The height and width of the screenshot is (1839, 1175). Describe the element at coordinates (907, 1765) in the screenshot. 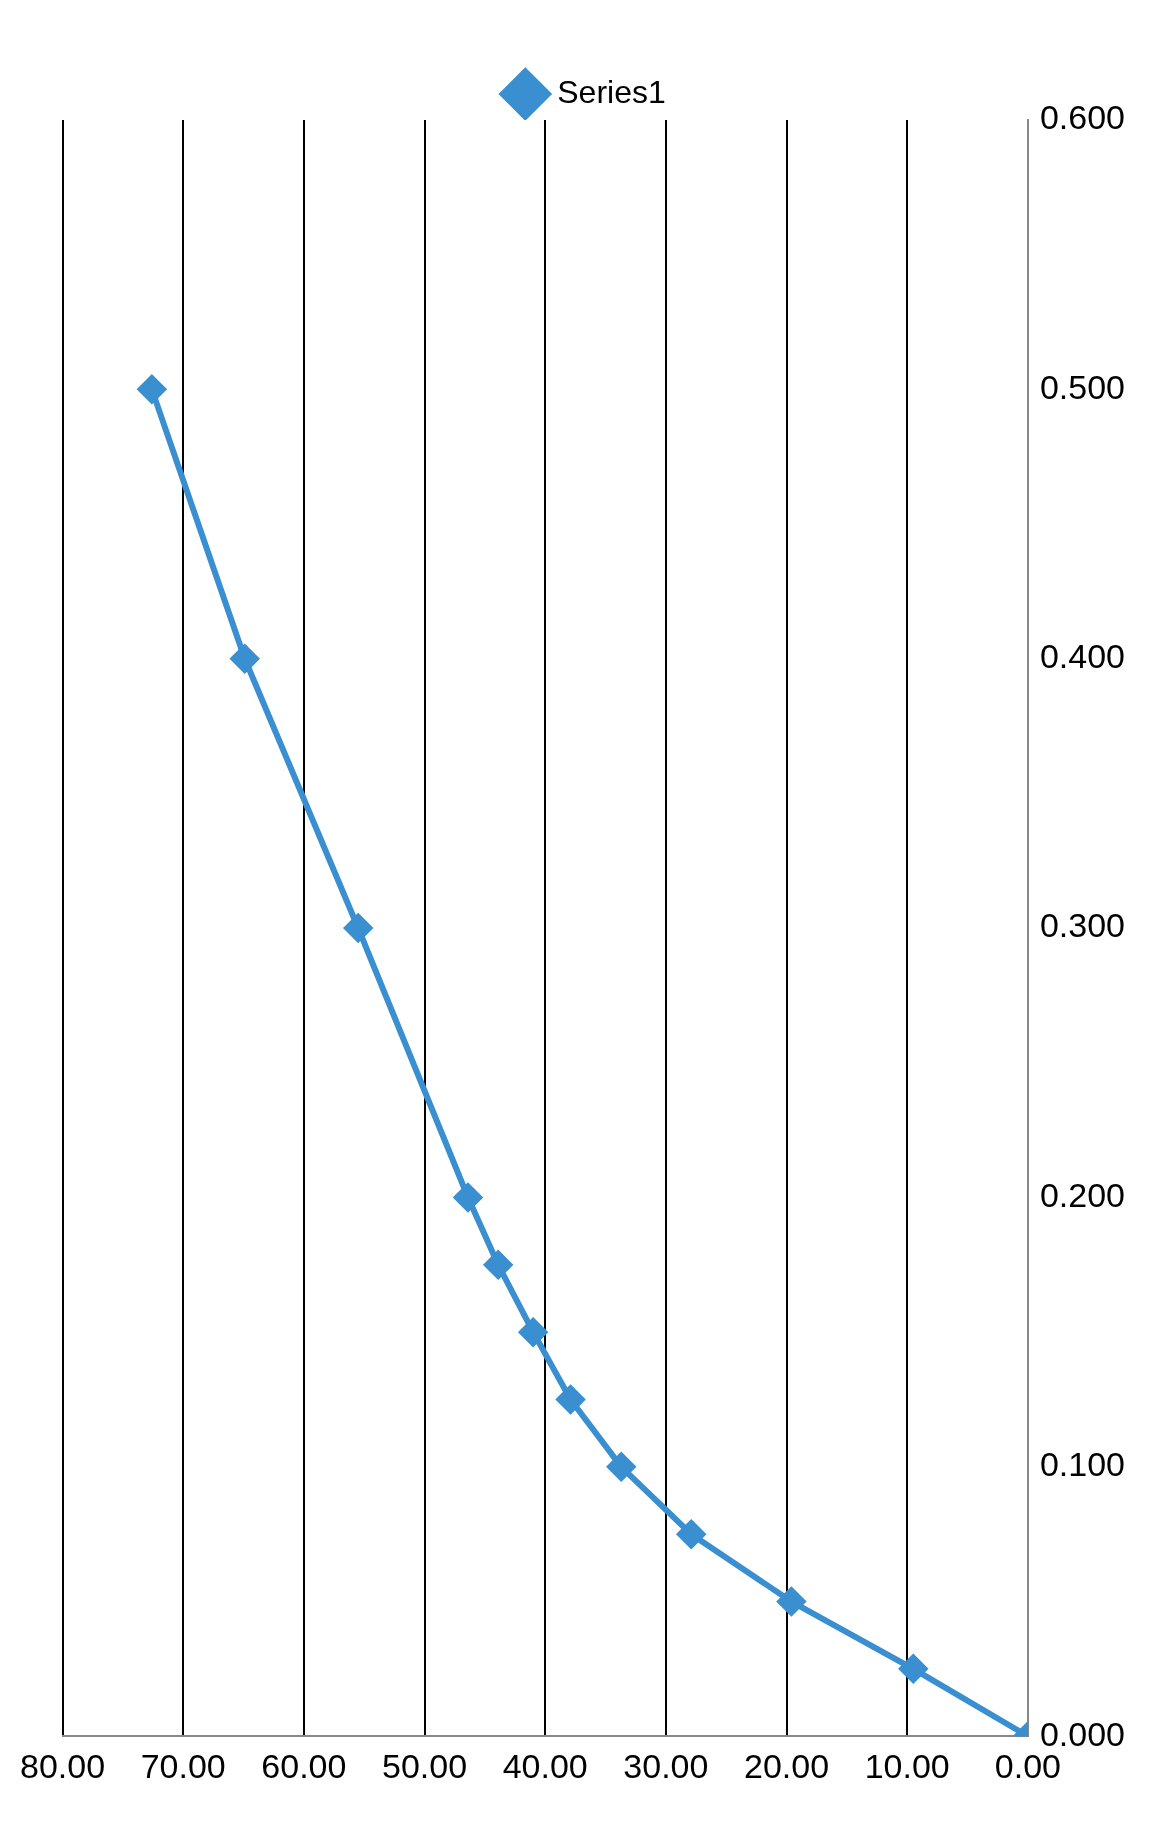

I see `x-tick-label: 10.00` at that location.